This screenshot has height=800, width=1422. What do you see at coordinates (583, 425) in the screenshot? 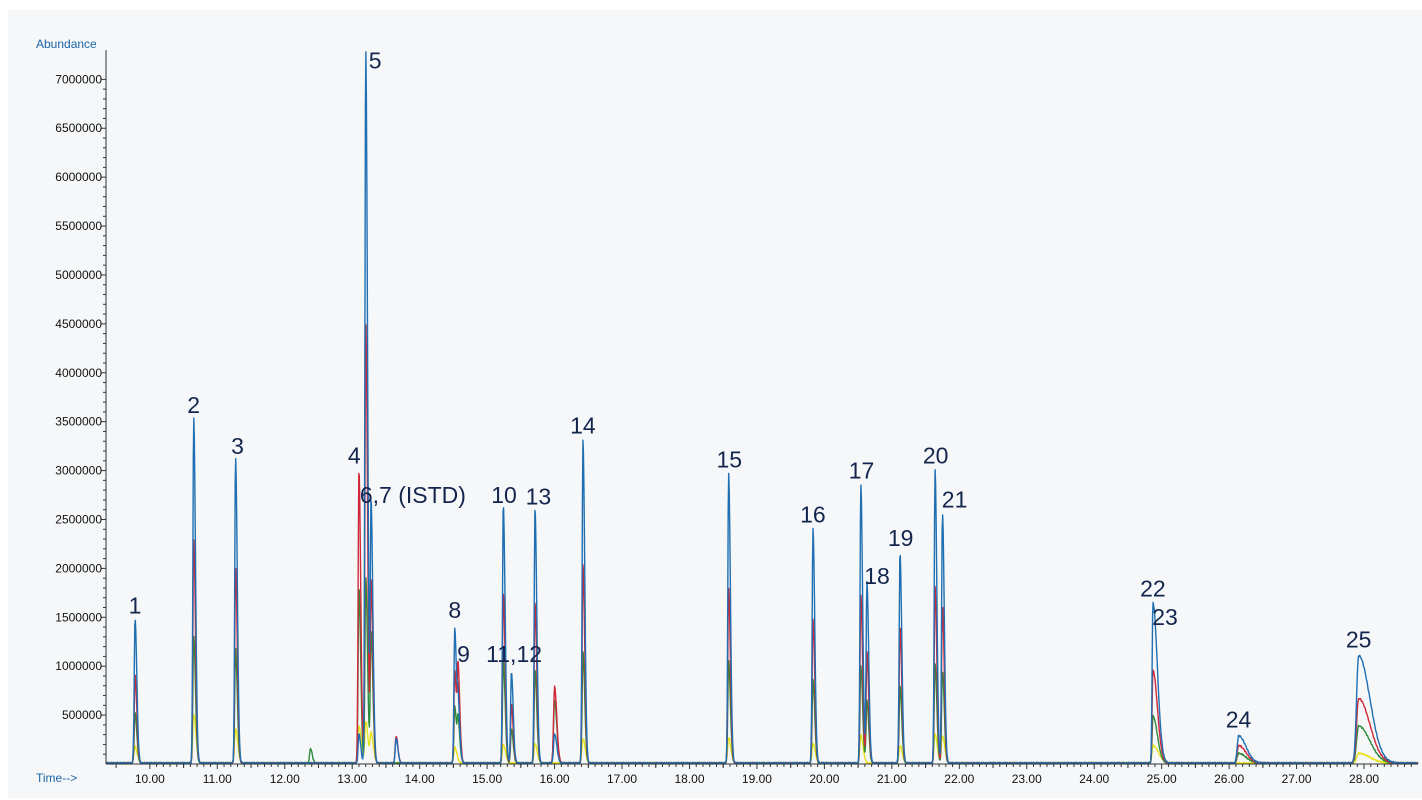
I see `peak-label: 14` at bounding box center [583, 425].